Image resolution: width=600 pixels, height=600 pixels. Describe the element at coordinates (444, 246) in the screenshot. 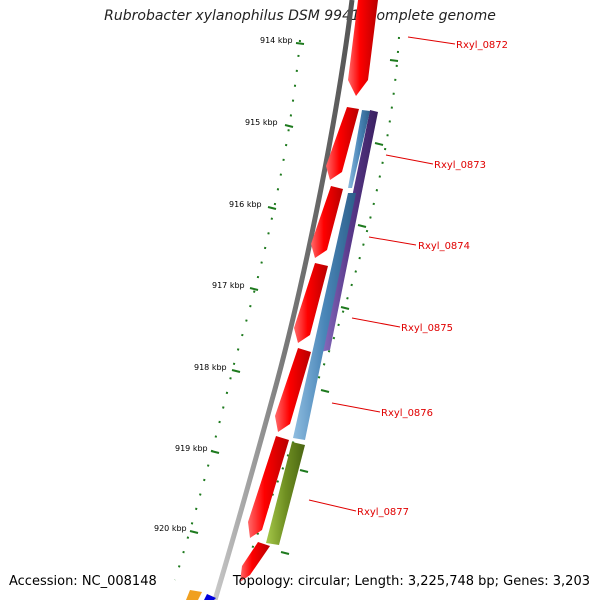

I see `gene-label: Rxyl_0874` at that location.